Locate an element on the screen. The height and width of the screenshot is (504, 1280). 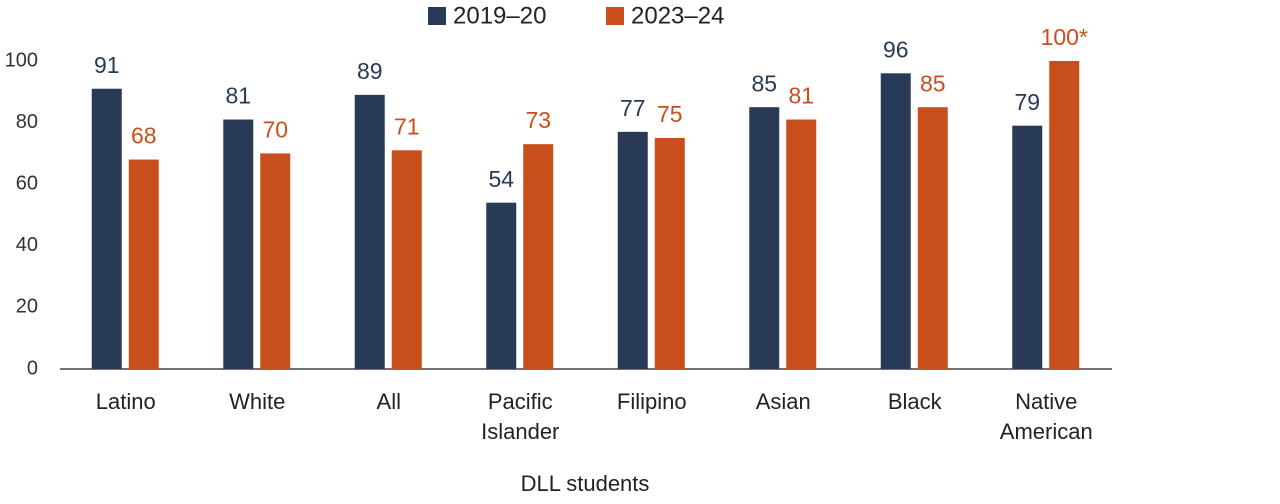
value-label: 70 is located at coordinates (275, 129).